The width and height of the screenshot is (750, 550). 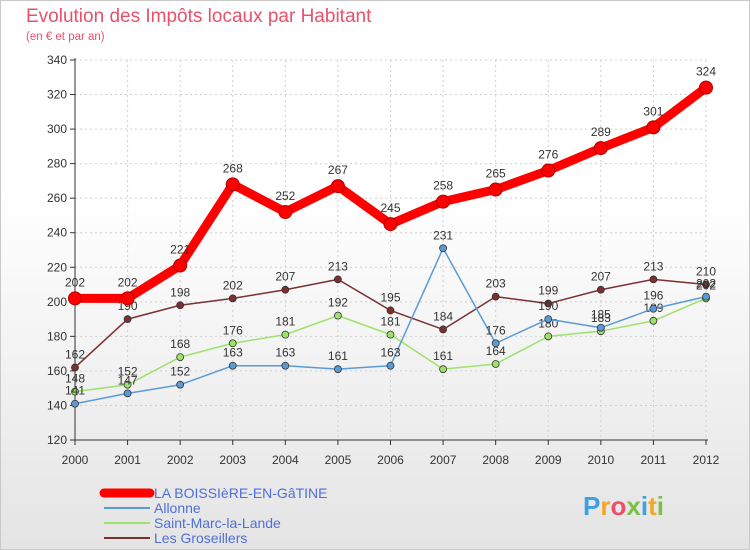 What do you see at coordinates (390, 208) in the screenshot?
I see `data-label: 245` at bounding box center [390, 208].